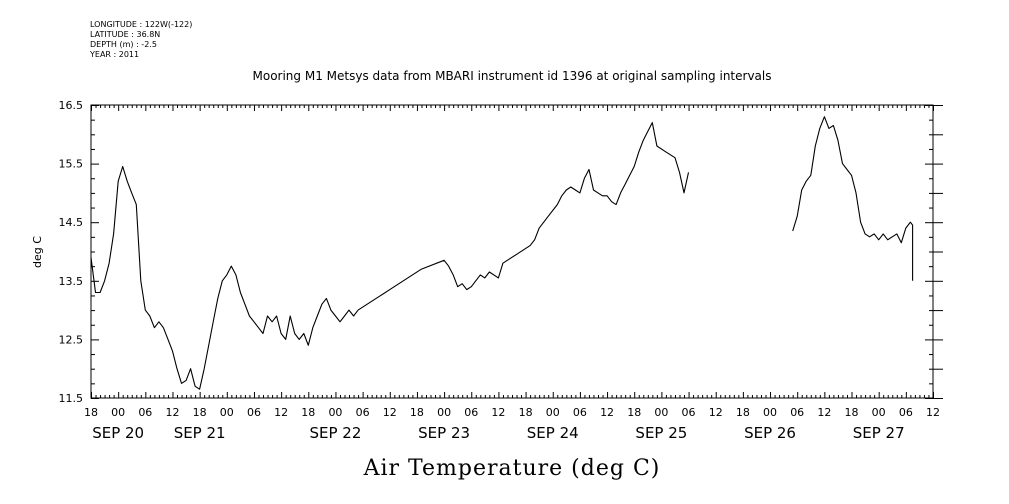  What do you see at coordinates (125, 34) in the screenshot?
I see `latitude-label: LATITUDE : 36.8N` at bounding box center [125, 34].